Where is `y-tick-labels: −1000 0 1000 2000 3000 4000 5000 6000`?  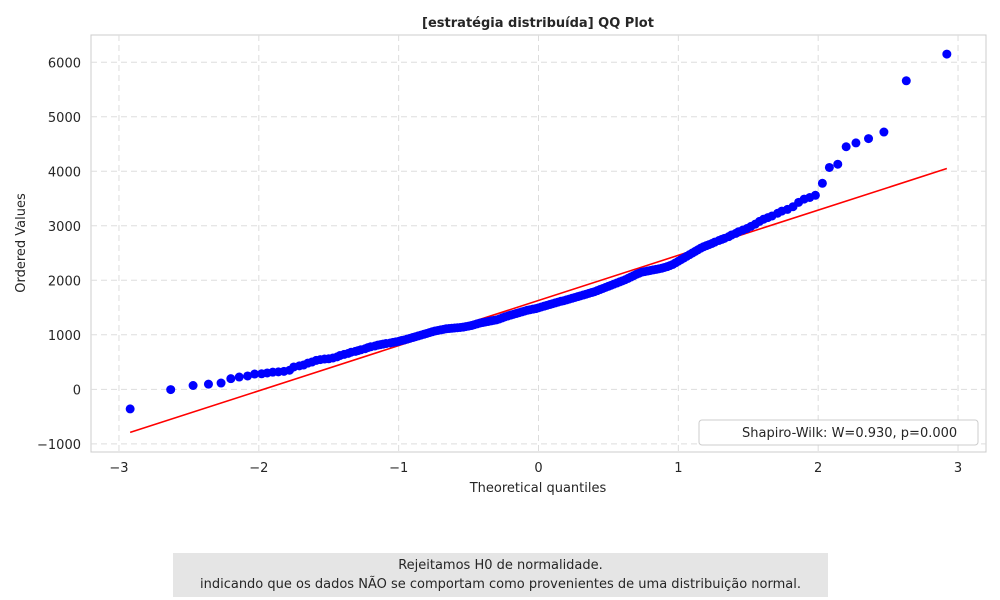
y-tick-labels: −1000 0 1000 2000 3000 4000 5000 6000 is located at coordinates (59, 254).